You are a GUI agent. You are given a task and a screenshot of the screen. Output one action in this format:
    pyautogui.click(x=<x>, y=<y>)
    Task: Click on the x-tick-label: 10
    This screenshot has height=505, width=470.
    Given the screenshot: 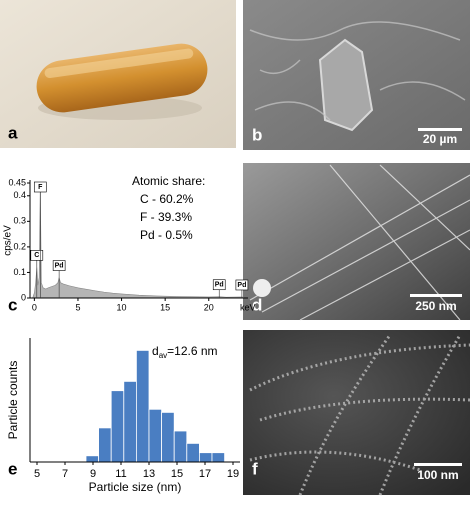 What is the action you would take?
    pyautogui.click(x=122, y=307)
    